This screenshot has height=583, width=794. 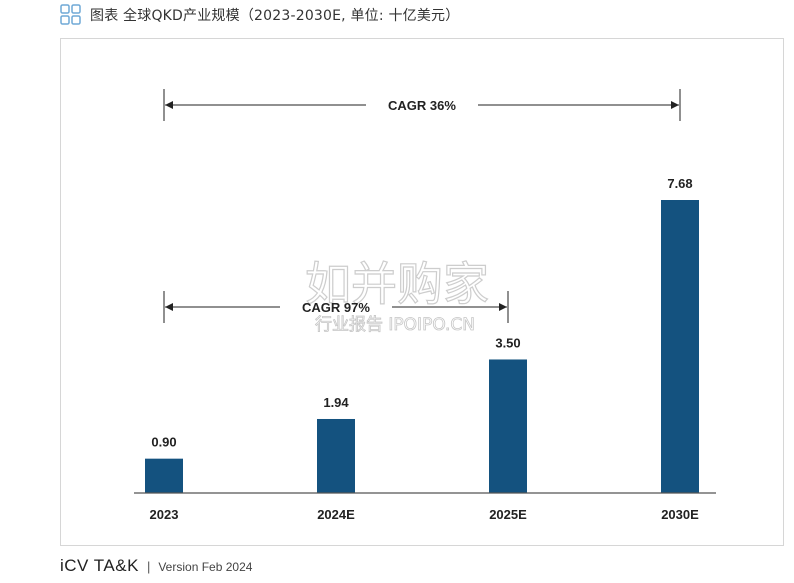 I want to click on cagr-label: CAGR 97%, so click(x=336, y=307).